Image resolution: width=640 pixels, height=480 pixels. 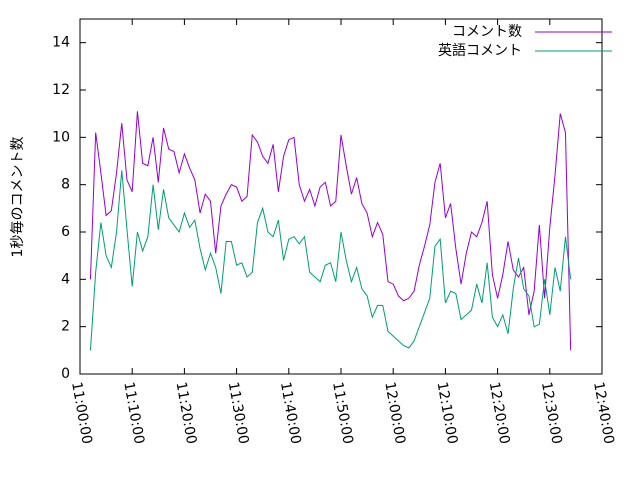 What do you see at coordinates (480, 50) in the screenshot?
I see `legend-label: 英語コメント` at bounding box center [480, 50].